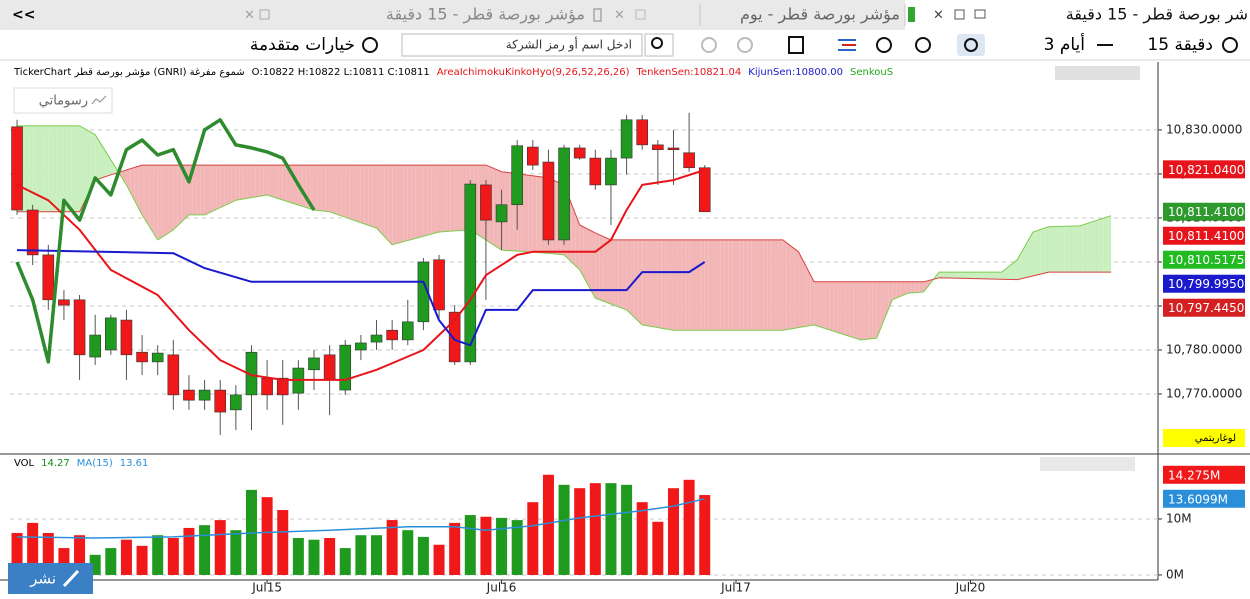 The width and height of the screenshot is (1250, 599). What do you see at coordinates (55, 463) in the screenshot?
I see `info-text: 14.27` at bounding box center [55, 463].